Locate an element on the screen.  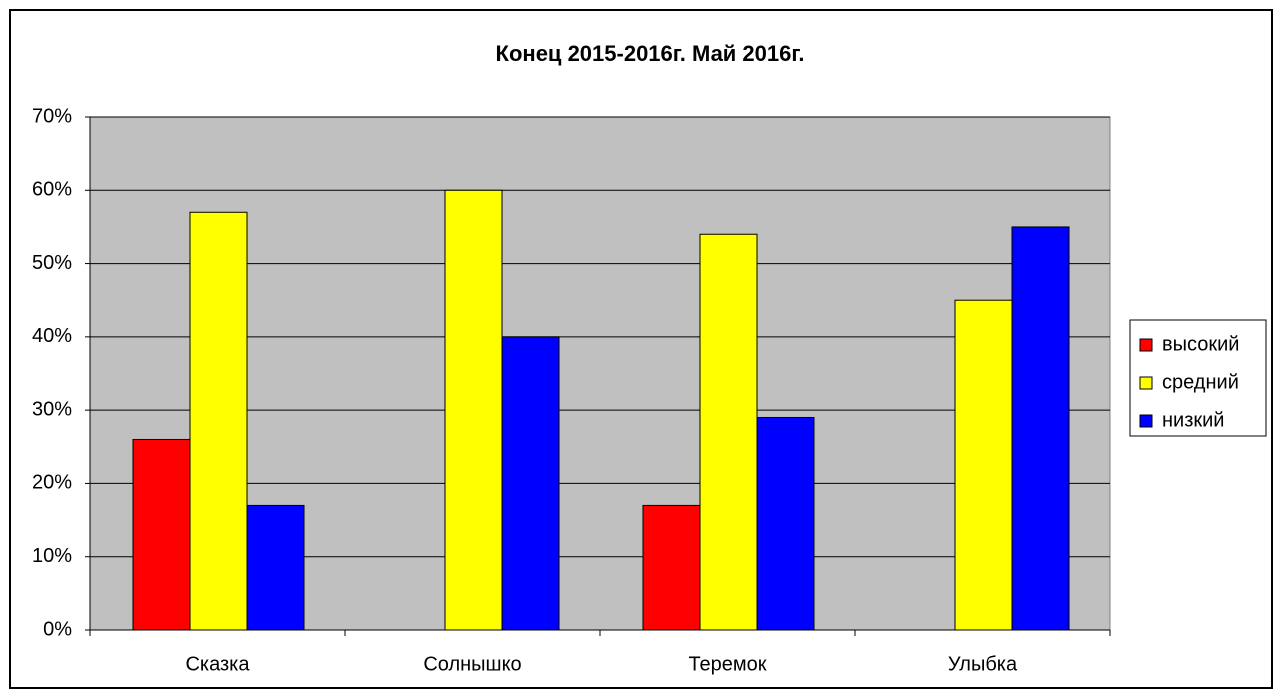
y-tick-label: 0% is located at coordinates (57, 629).